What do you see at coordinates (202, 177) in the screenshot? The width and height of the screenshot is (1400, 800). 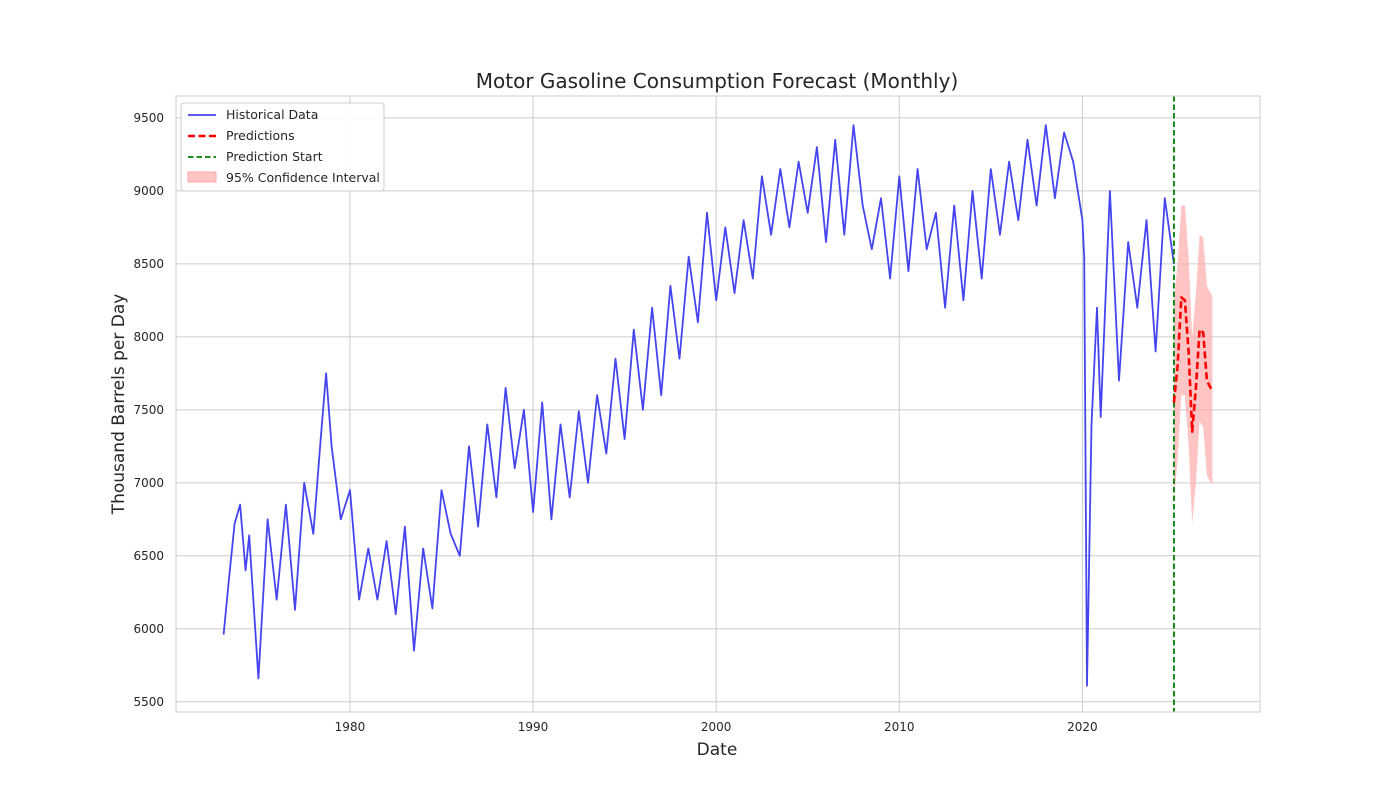 I see `legend-ci-swatch` at bounding box center [202, 177].